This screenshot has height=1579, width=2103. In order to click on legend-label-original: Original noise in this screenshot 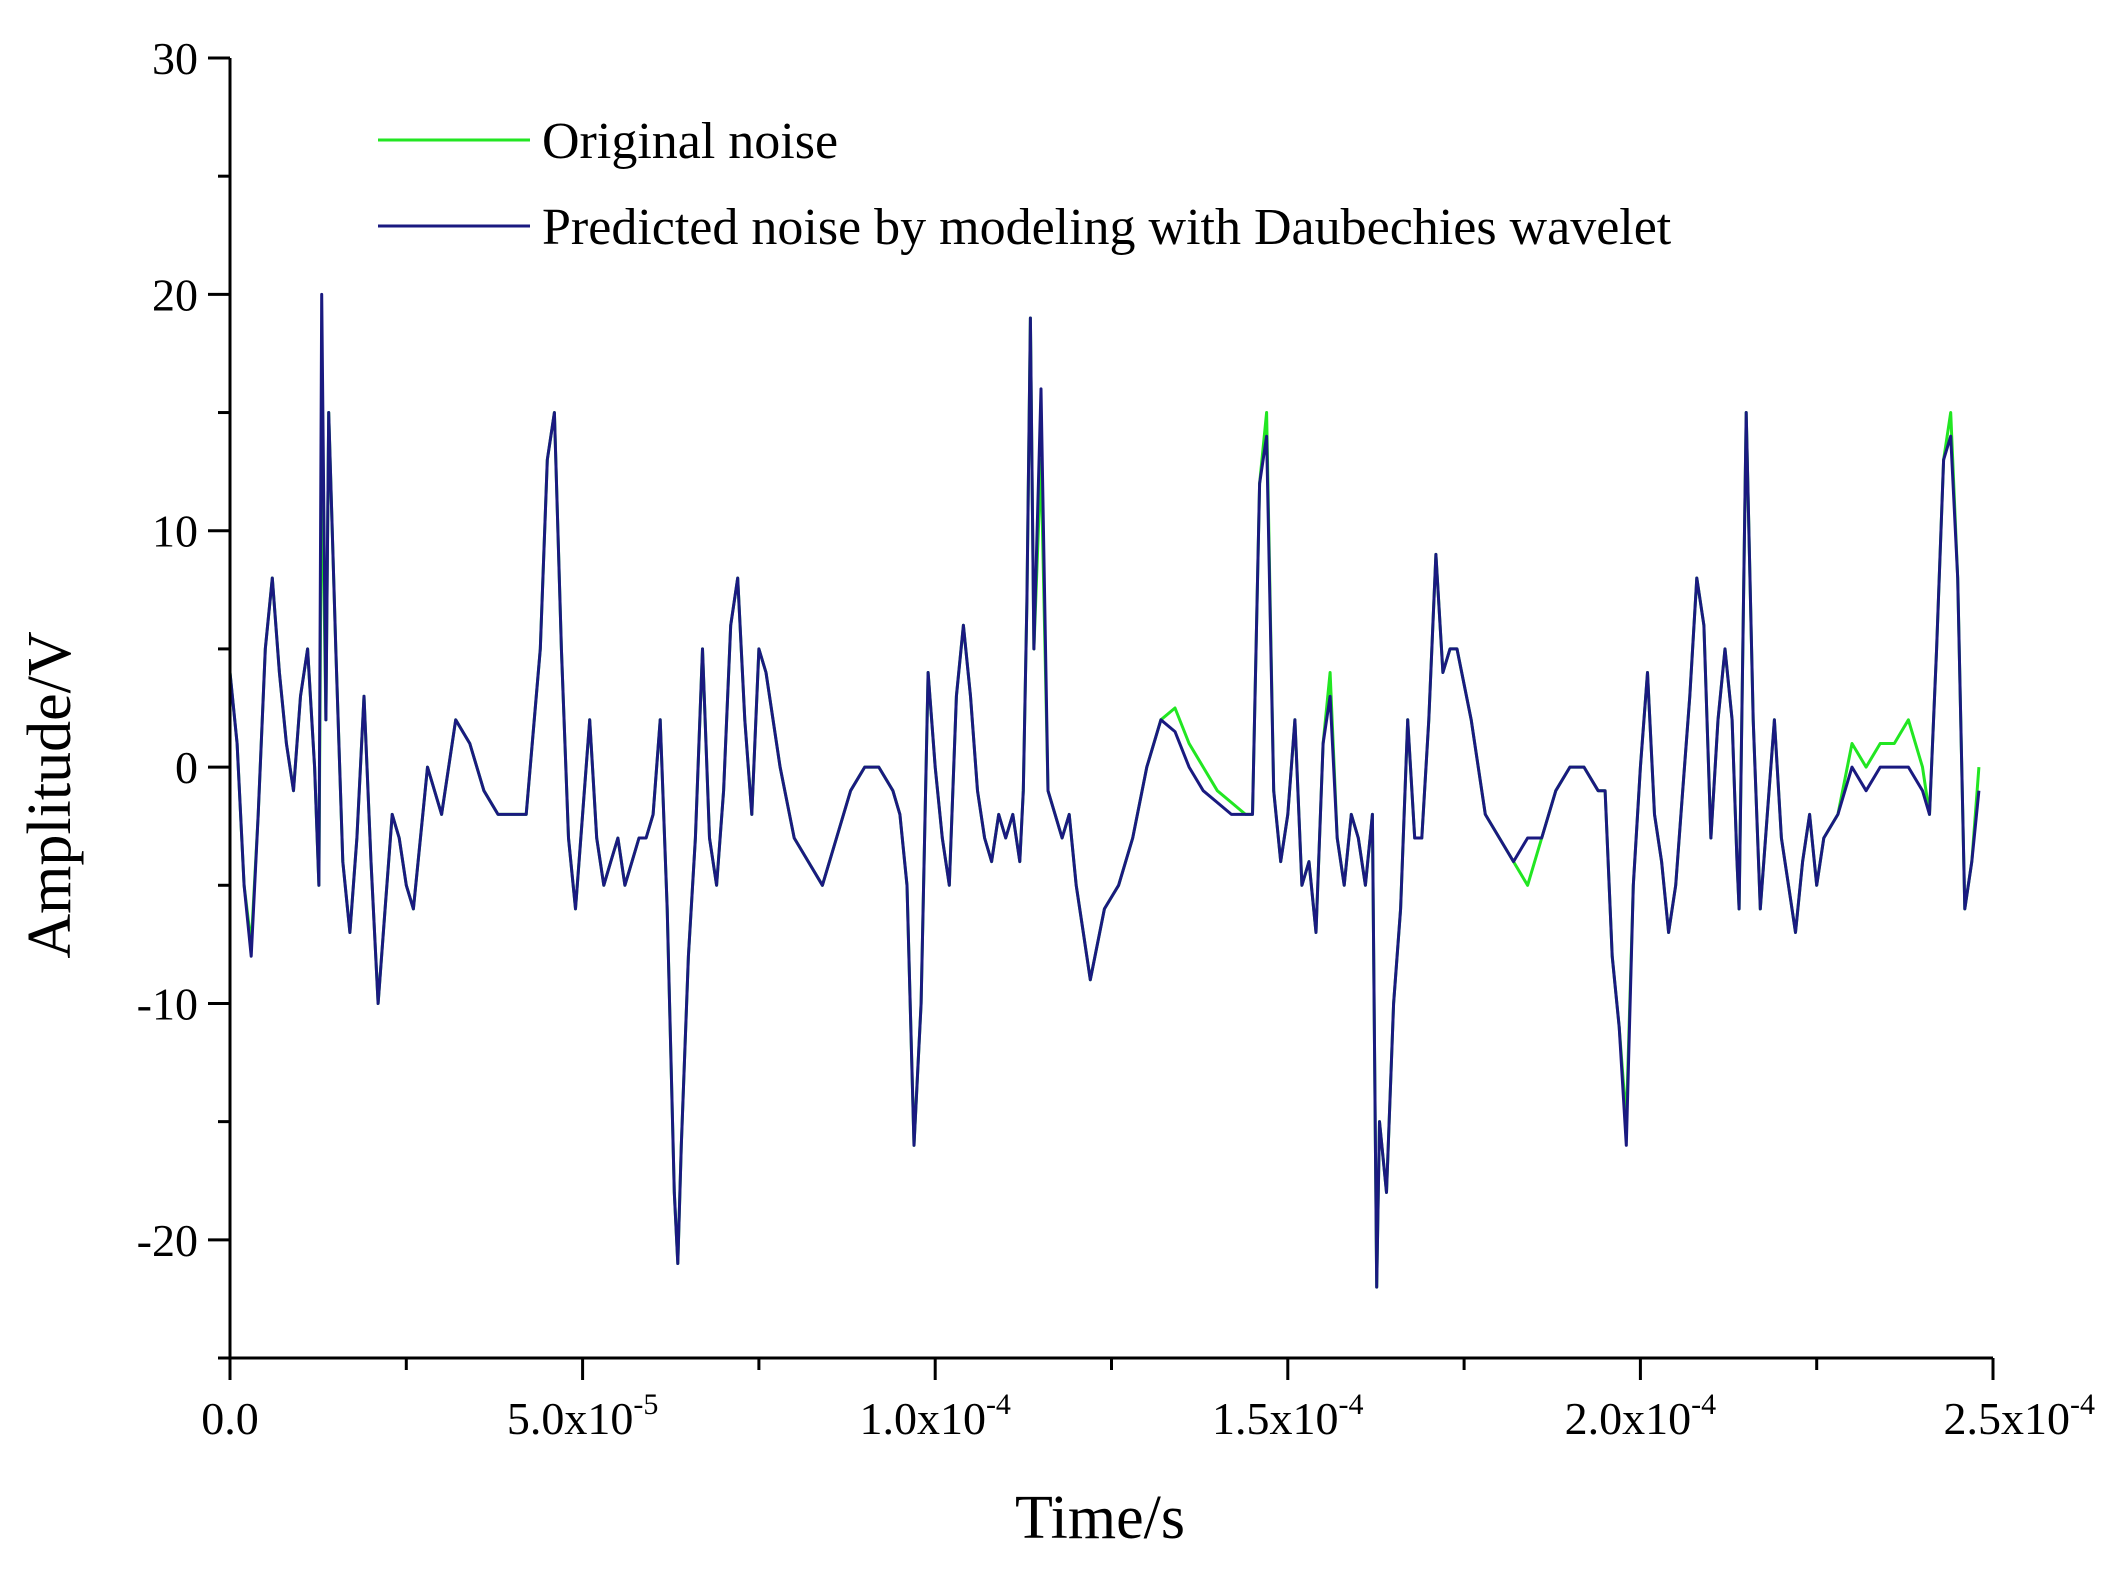, I will do `click(690, 141)`.